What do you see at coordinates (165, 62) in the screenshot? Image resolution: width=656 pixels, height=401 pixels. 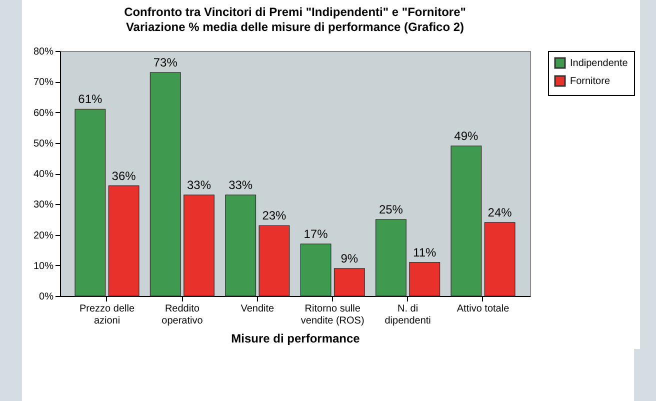 I see `data-label: 73%` at bounding box center [165, 62].